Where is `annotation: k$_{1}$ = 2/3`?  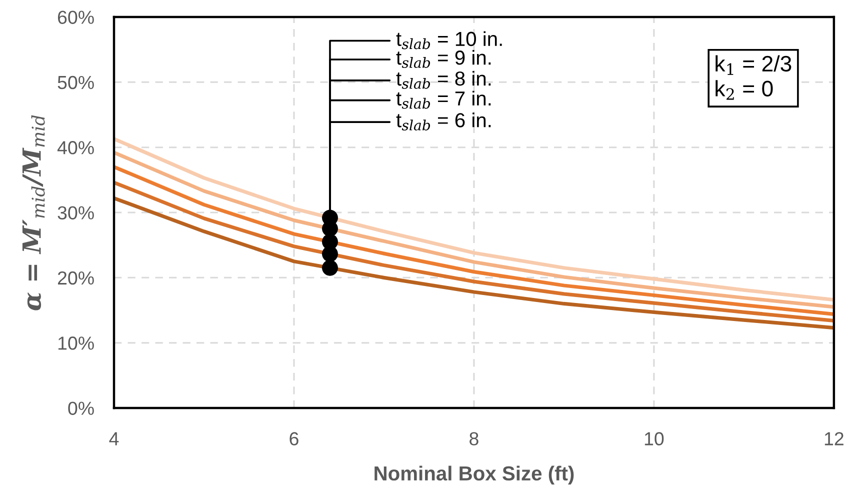 annotation: k$_{1}$ = 2/3 is located at coordinates (754, 65).